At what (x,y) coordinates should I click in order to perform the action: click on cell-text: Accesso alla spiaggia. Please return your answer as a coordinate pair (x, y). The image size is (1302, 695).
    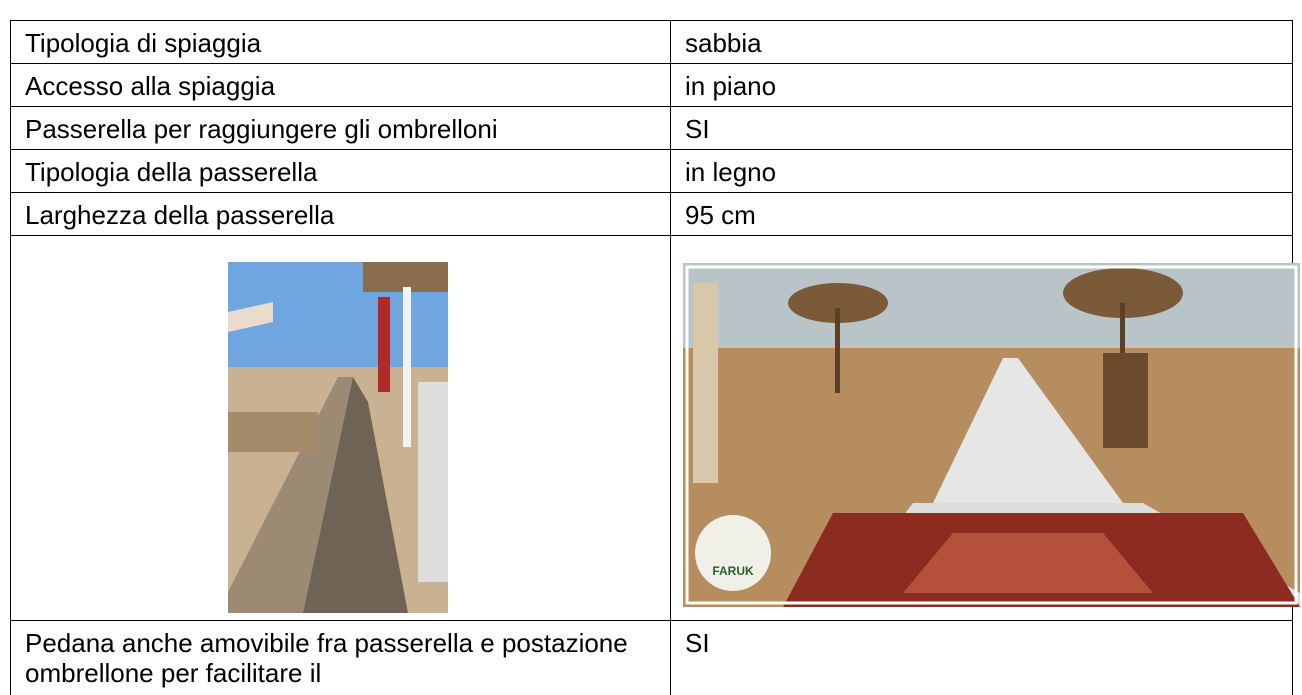
    Looking at the image, I should click on (150, 86).